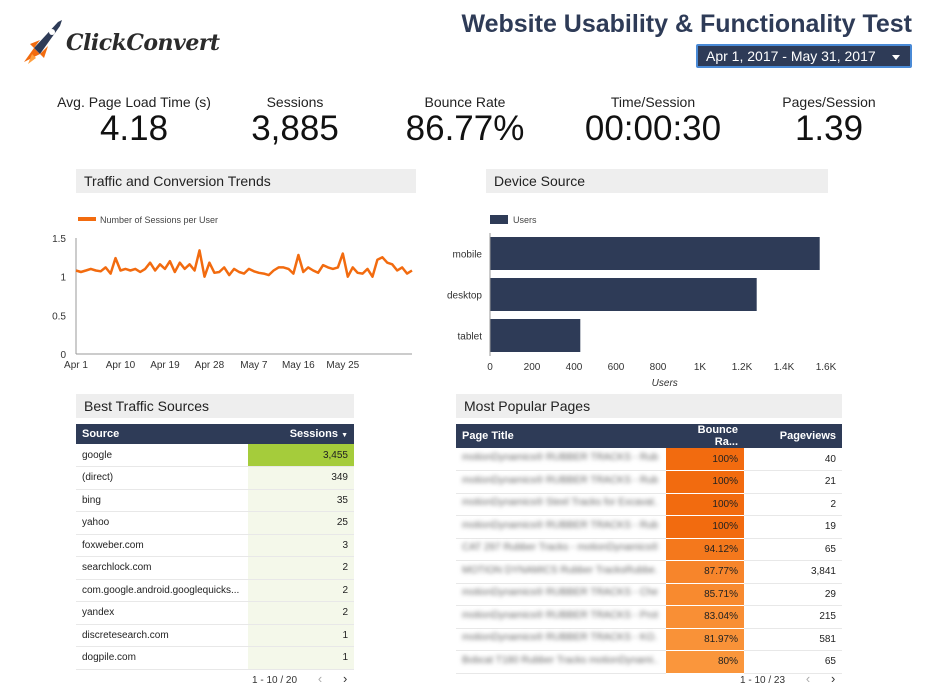  I want to click on category-label: desktop, so click(464, 296).